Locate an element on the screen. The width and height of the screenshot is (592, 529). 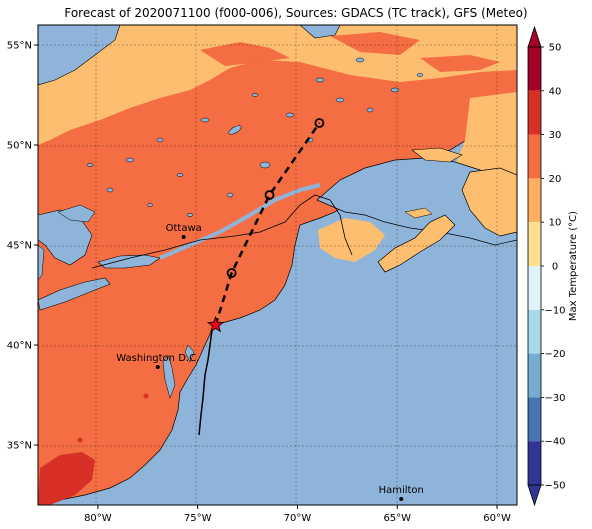
lat-tick-label: 40°N is located at coordinates (19, 346).